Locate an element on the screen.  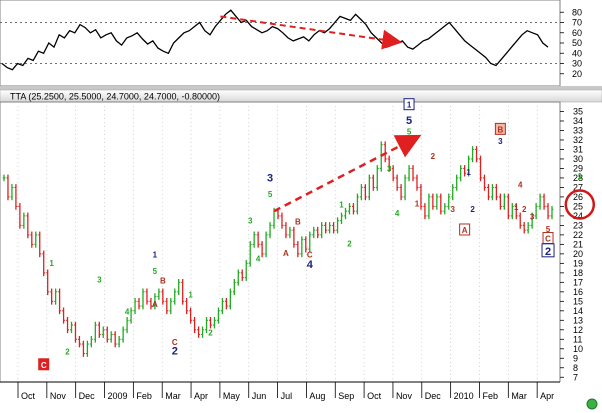
price-tick-label: 16 is located at coordinates (578, 292).